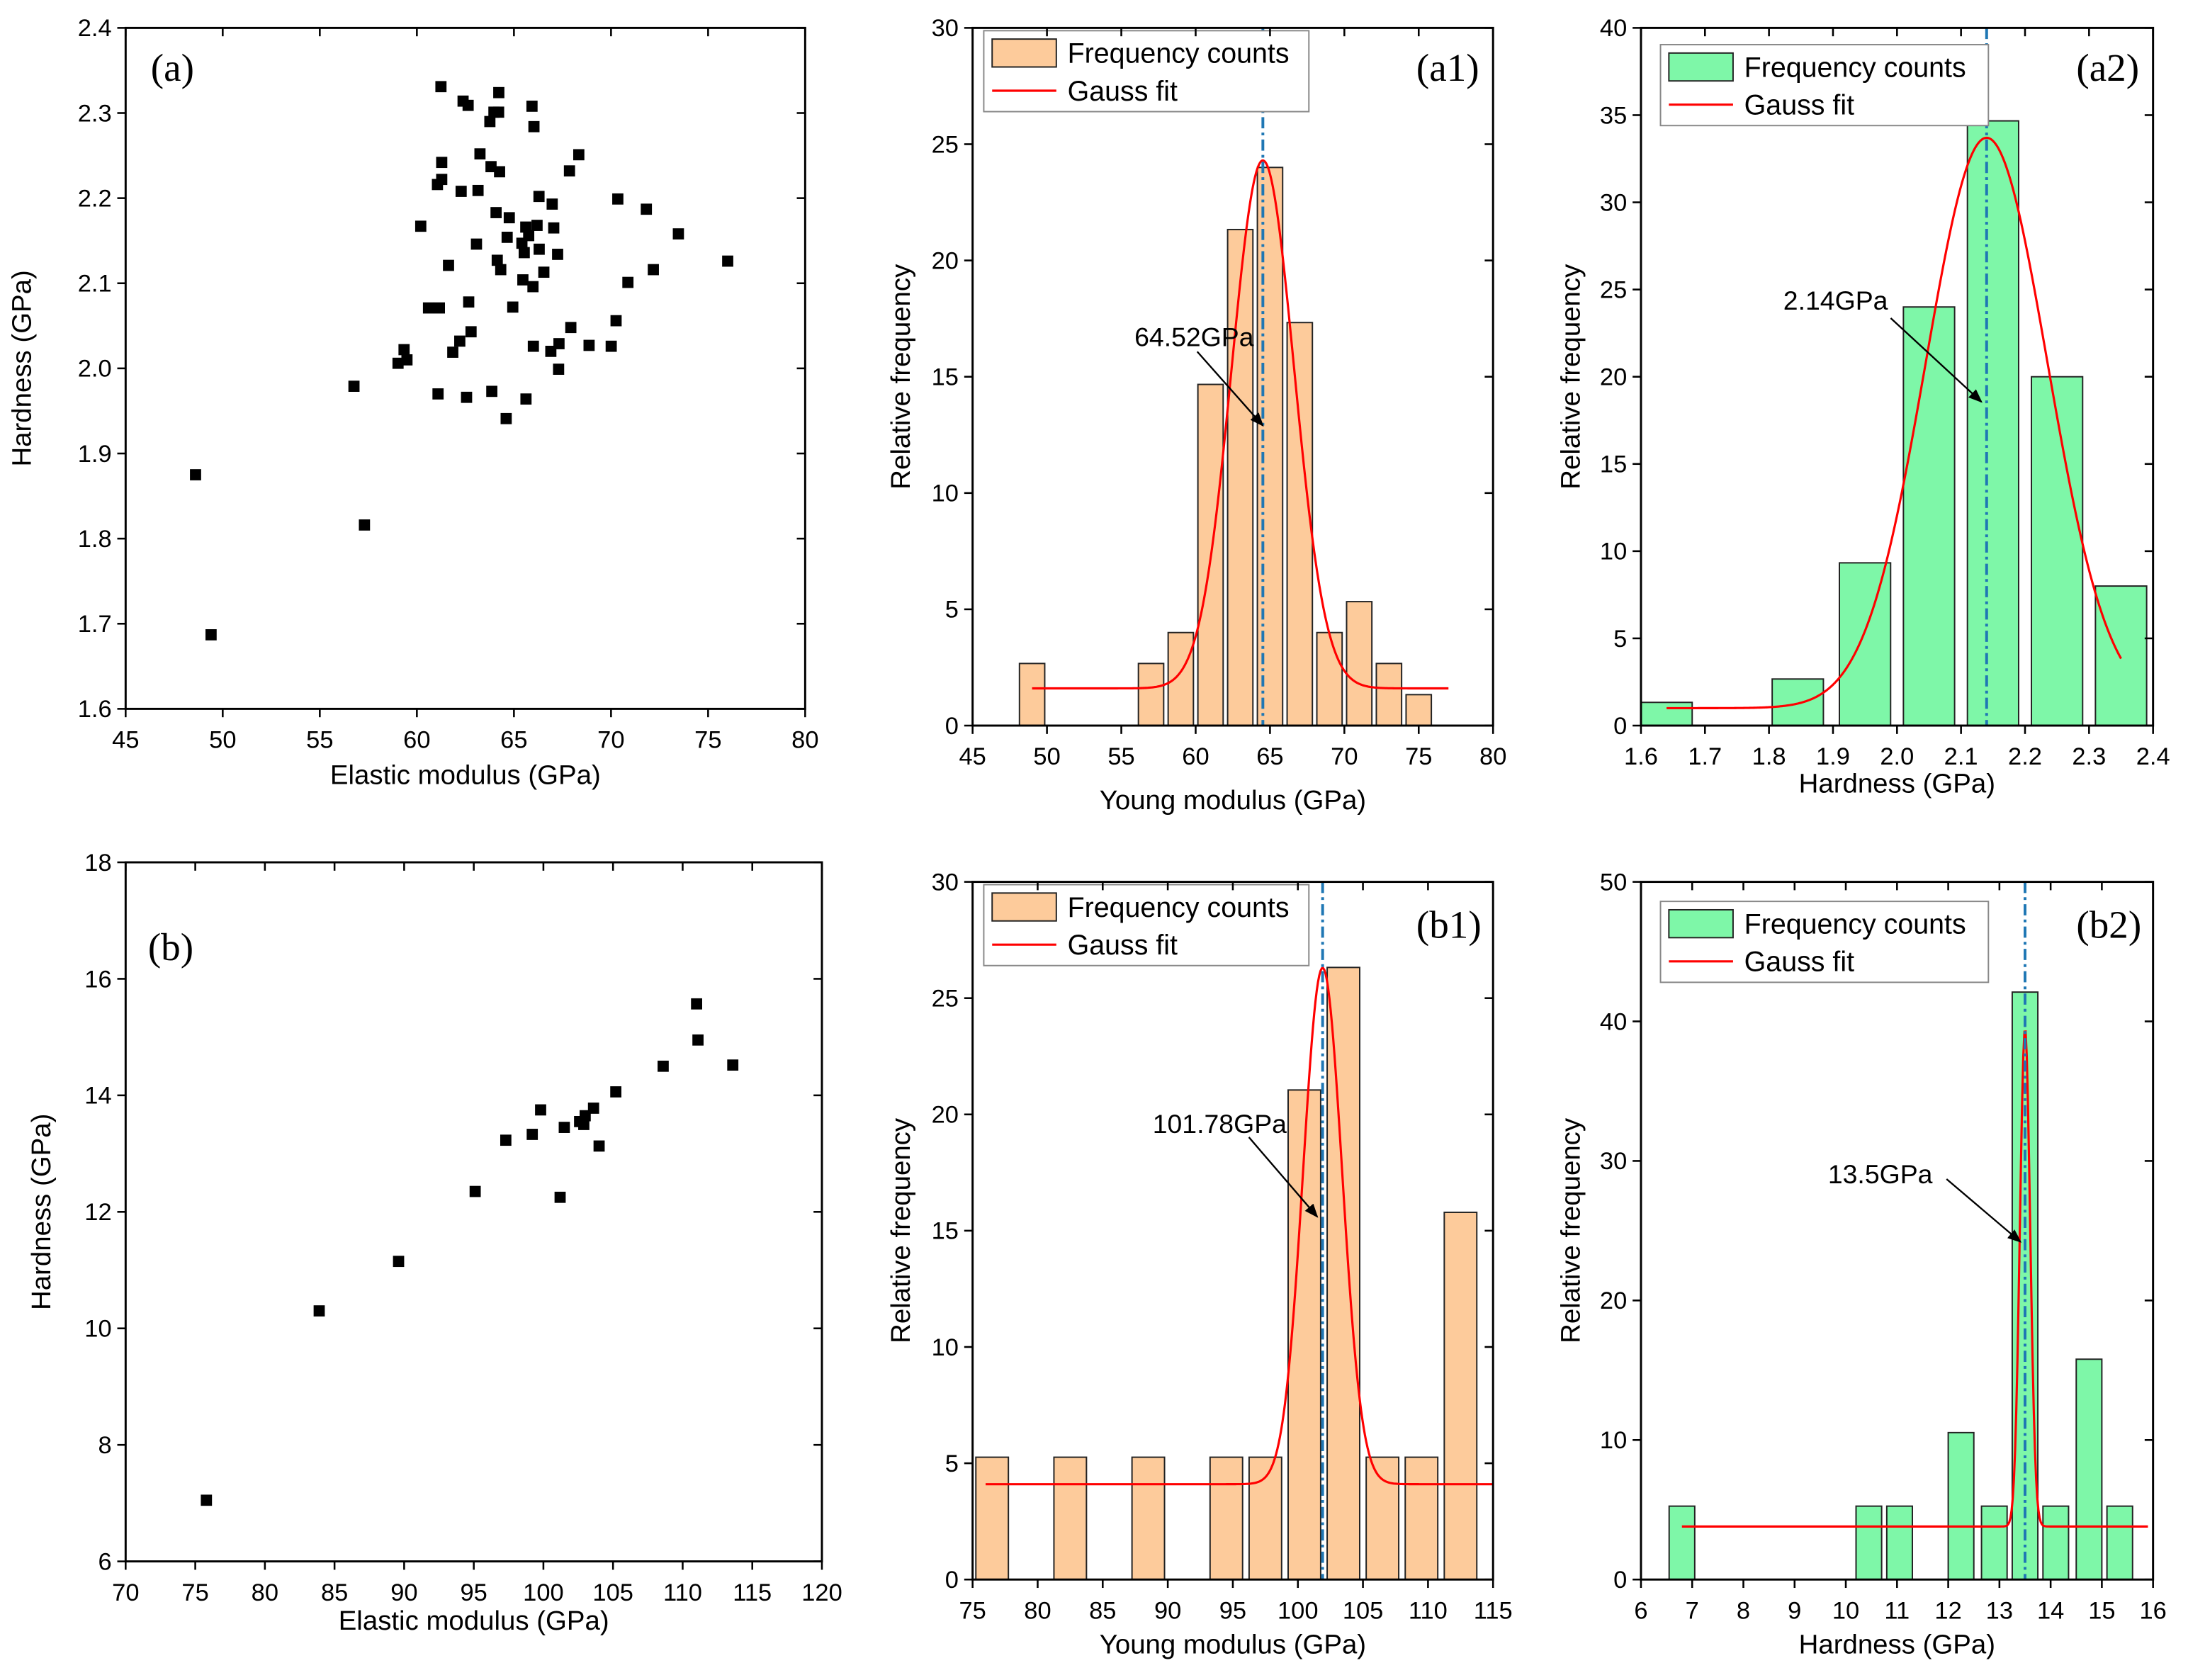 The width and height of the screenshot is (2188, 1680). I want to click on x-axis-label: Young modulus (GPa), so click(1233, 1645).